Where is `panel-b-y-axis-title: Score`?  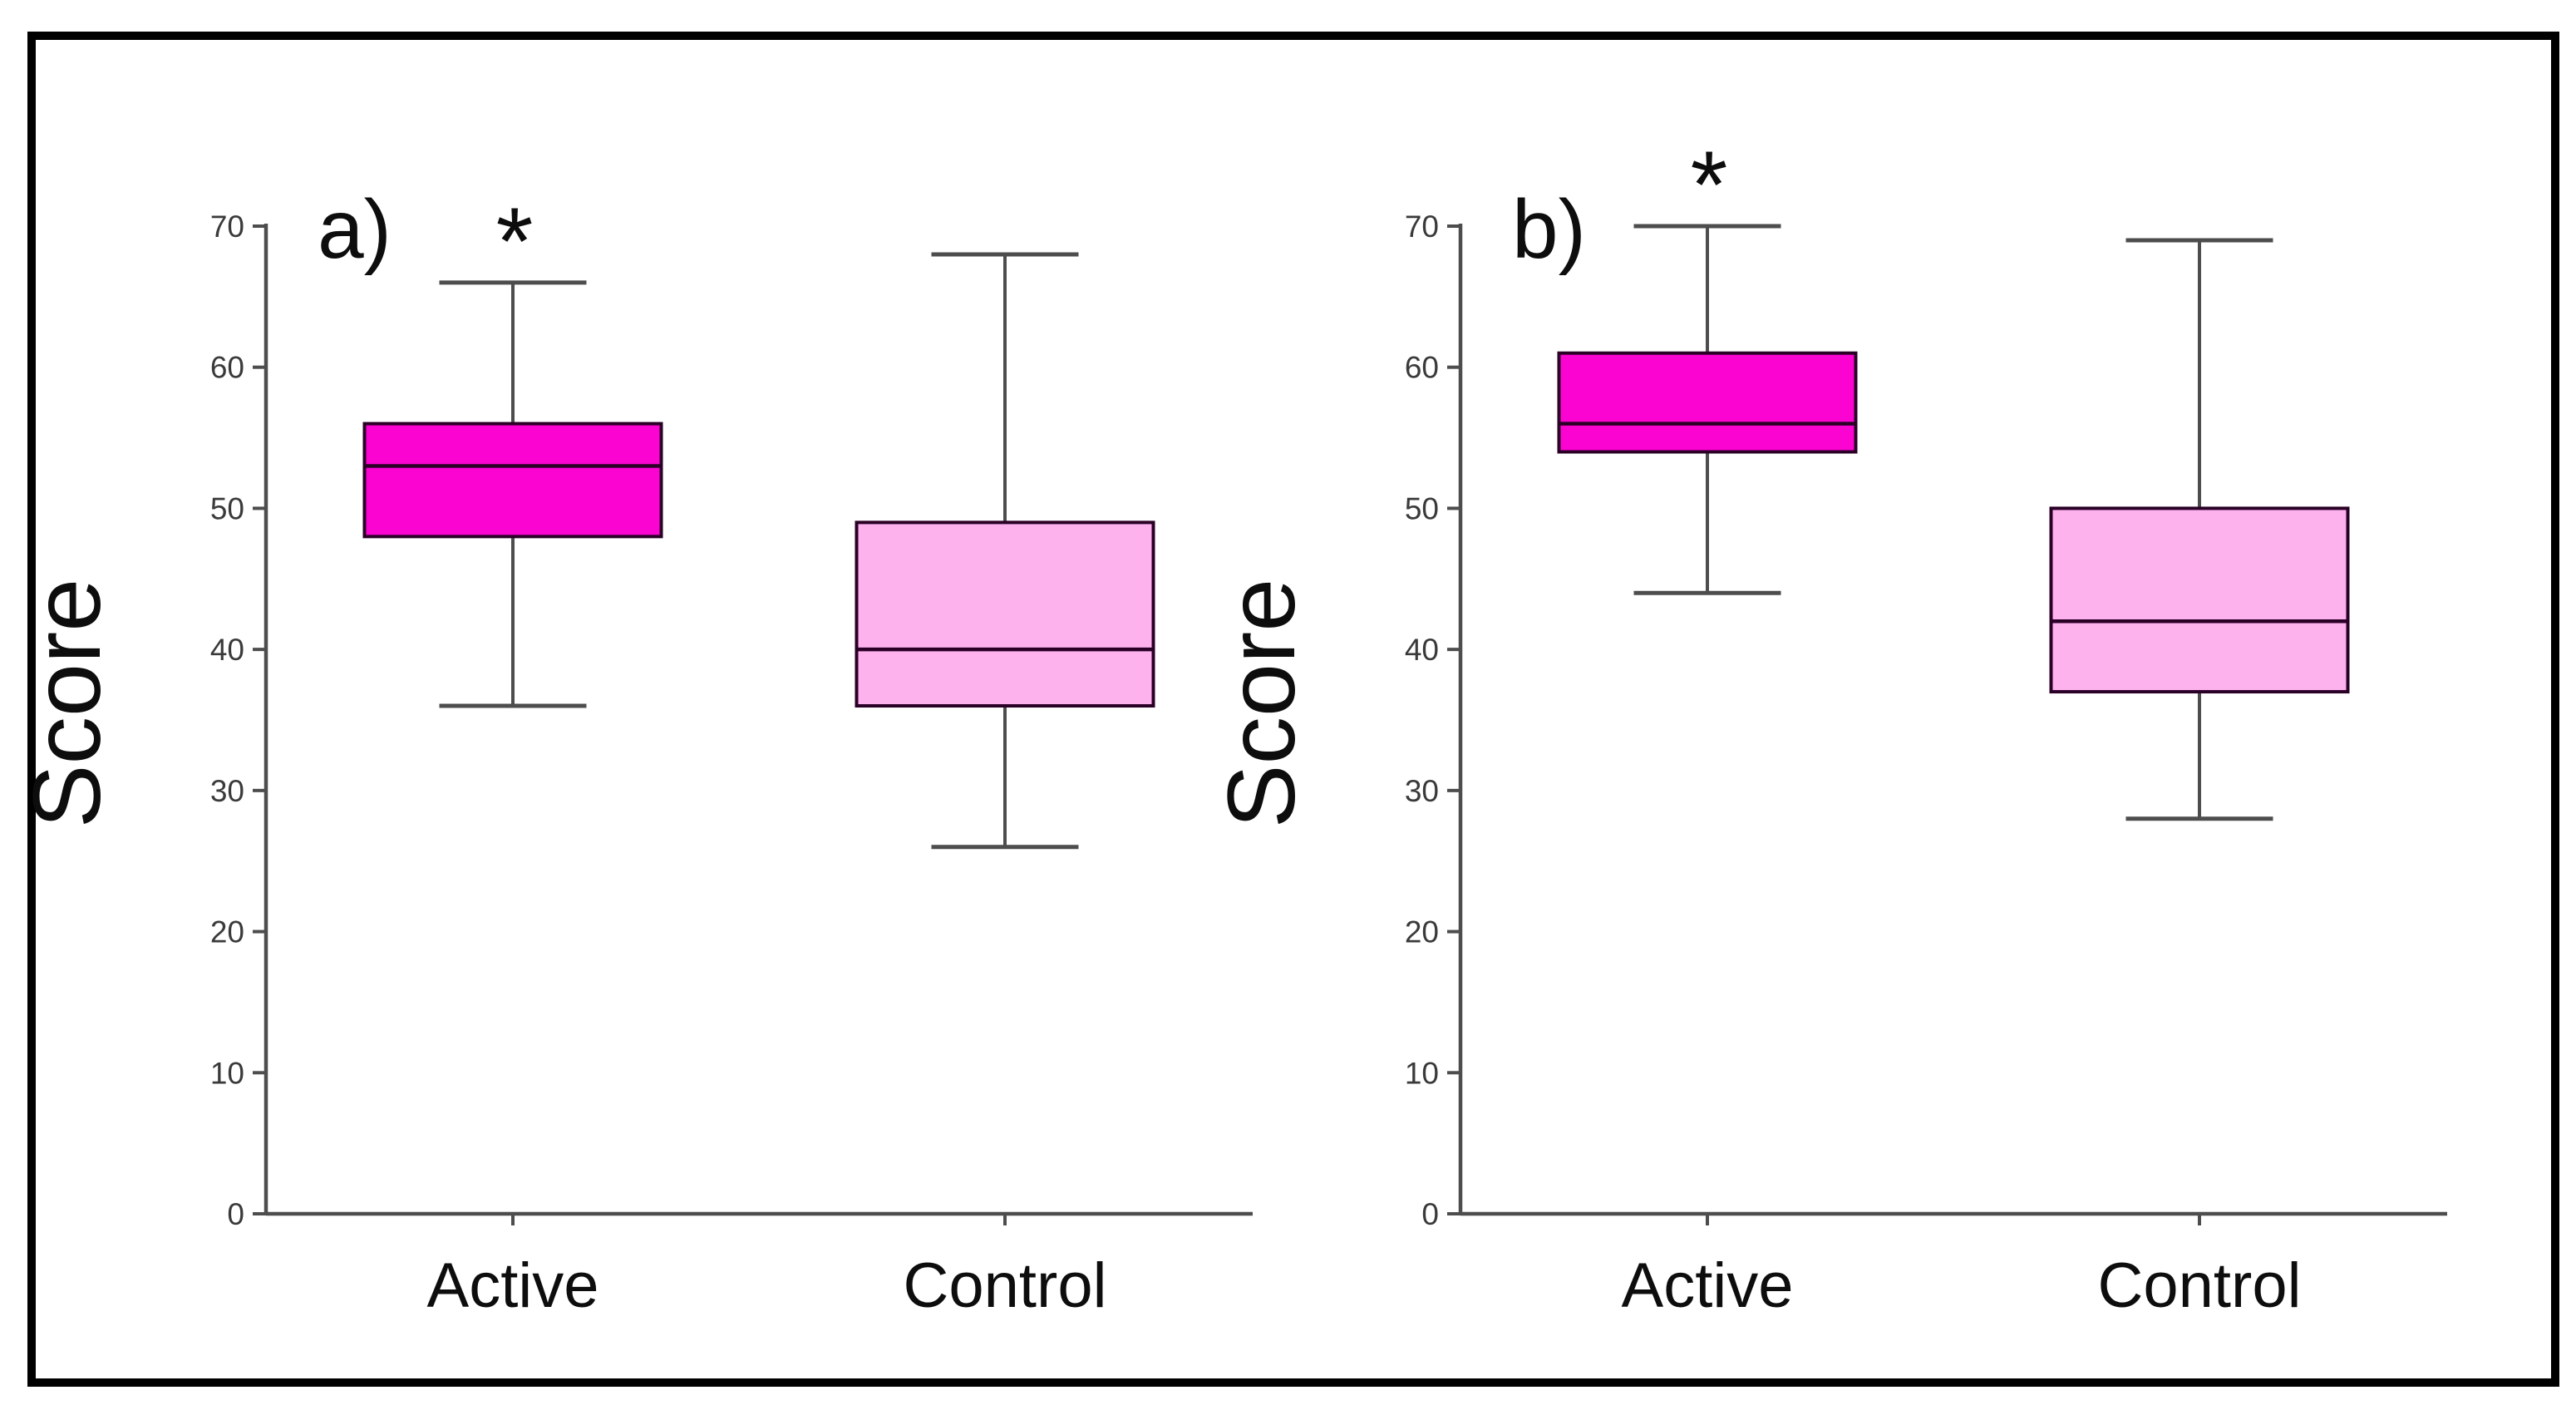 panel-b-y-axis-title: Score is located at coordinates (1262, 703).